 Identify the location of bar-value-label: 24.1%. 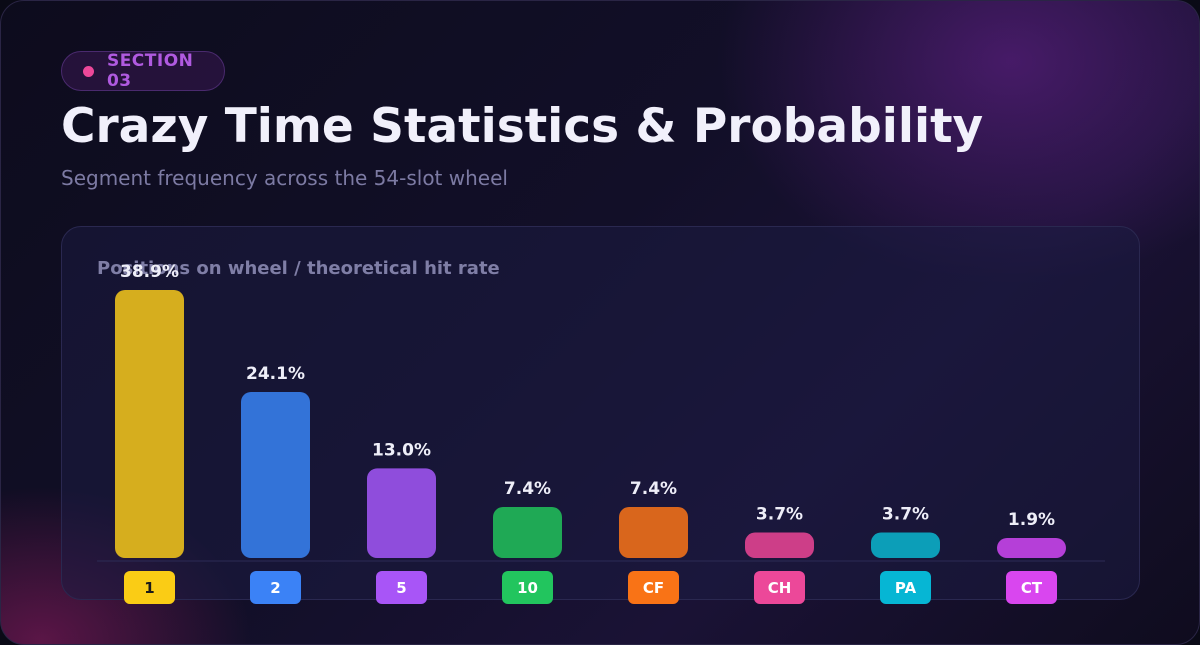
(275, 374).